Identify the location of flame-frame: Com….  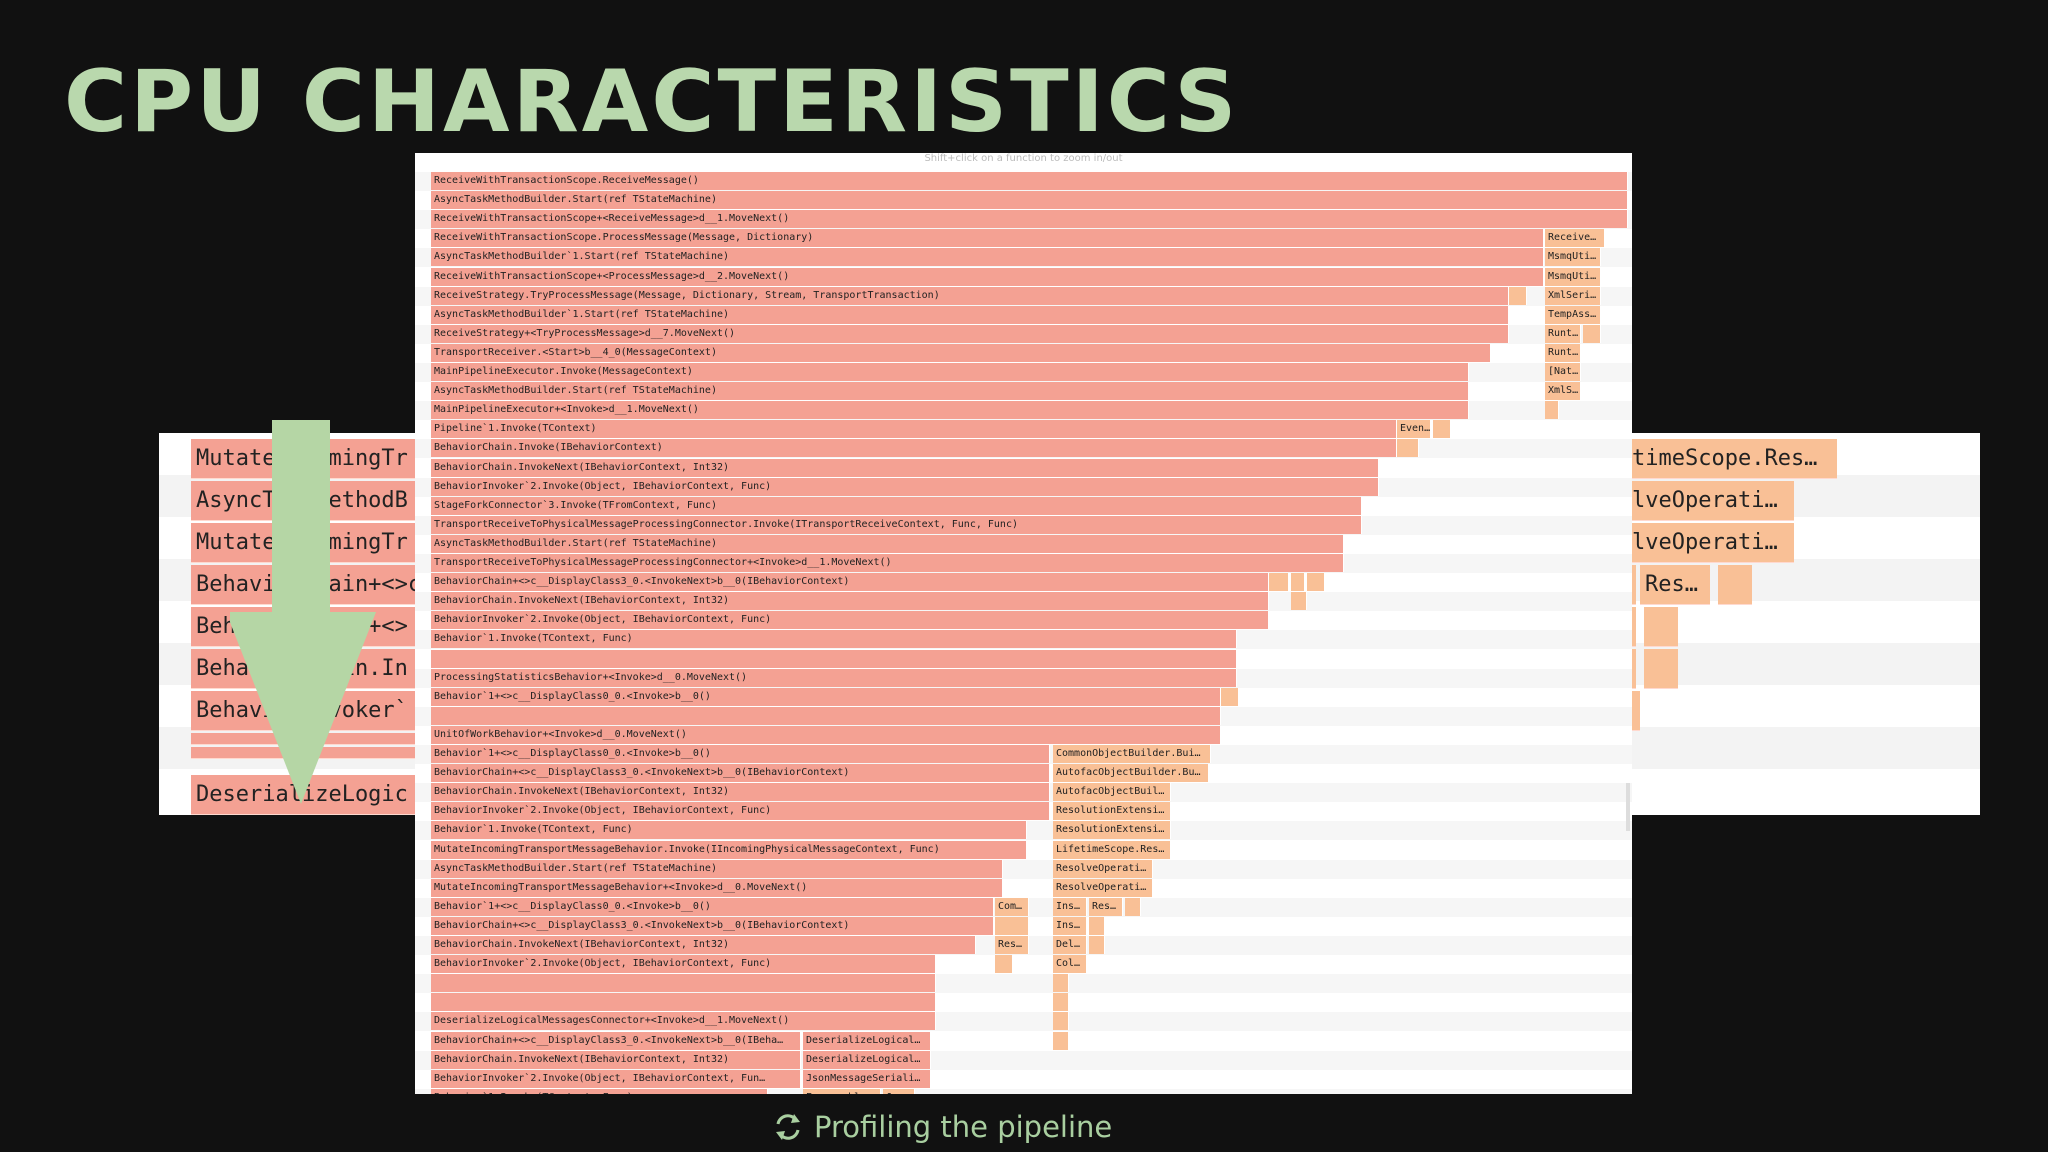
(1012, 906).